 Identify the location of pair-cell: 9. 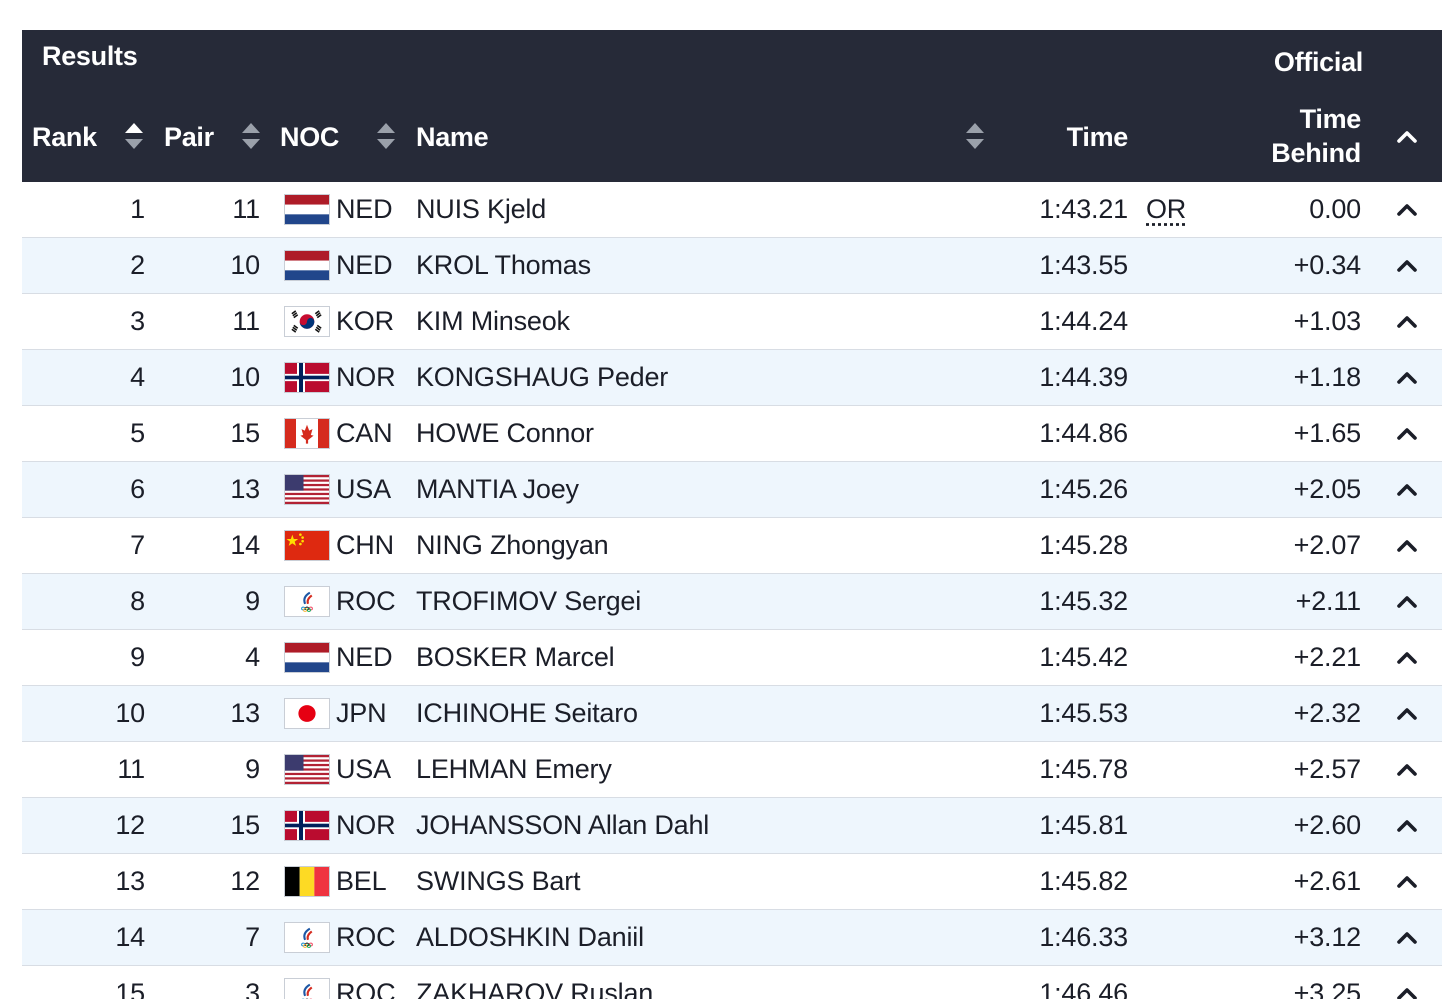
(252, 769).